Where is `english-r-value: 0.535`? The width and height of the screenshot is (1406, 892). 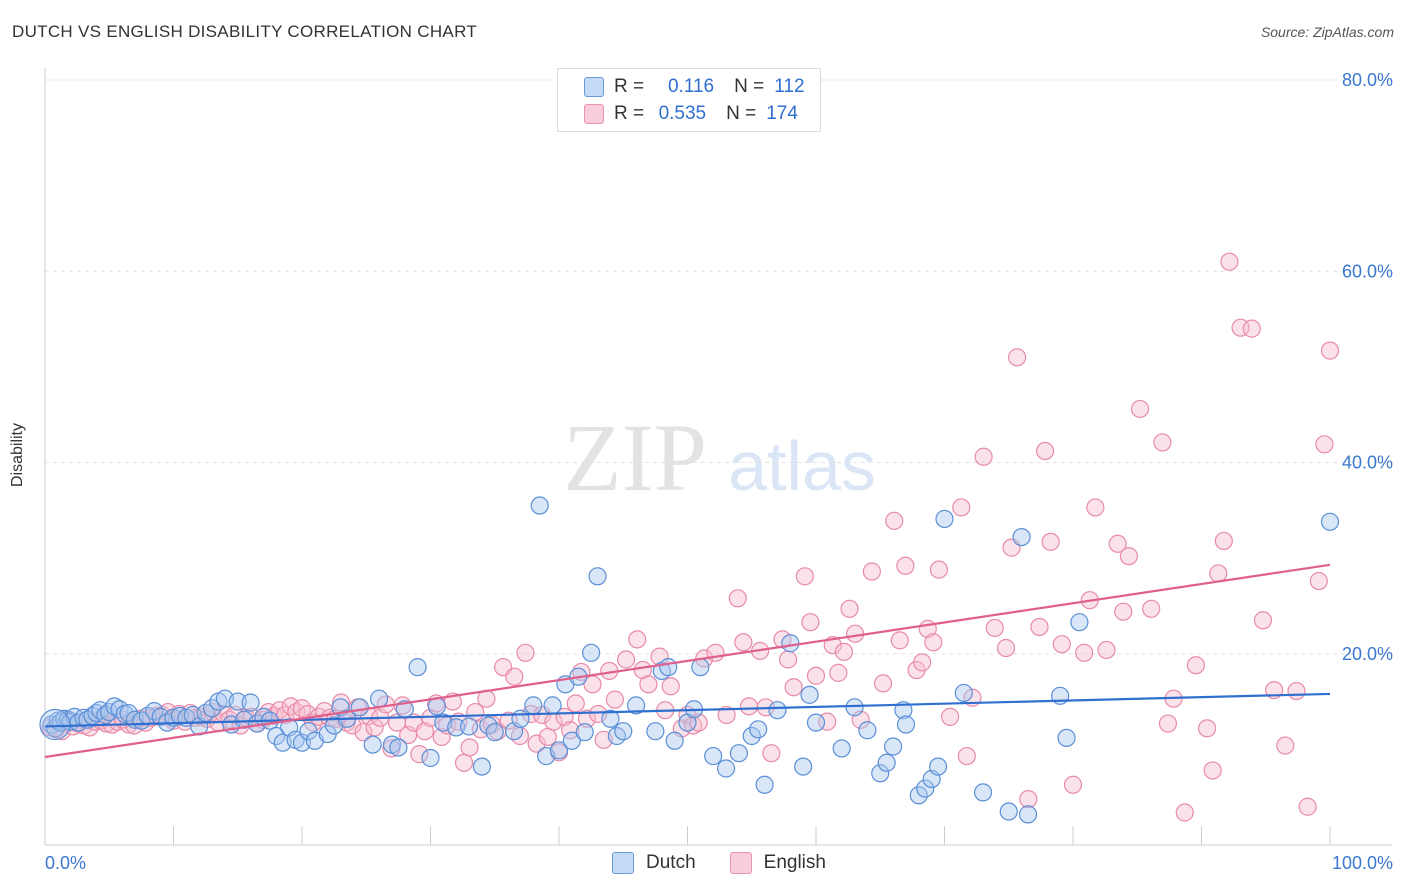
english-r-value: 0.535 is located at coordinates (682, 113).